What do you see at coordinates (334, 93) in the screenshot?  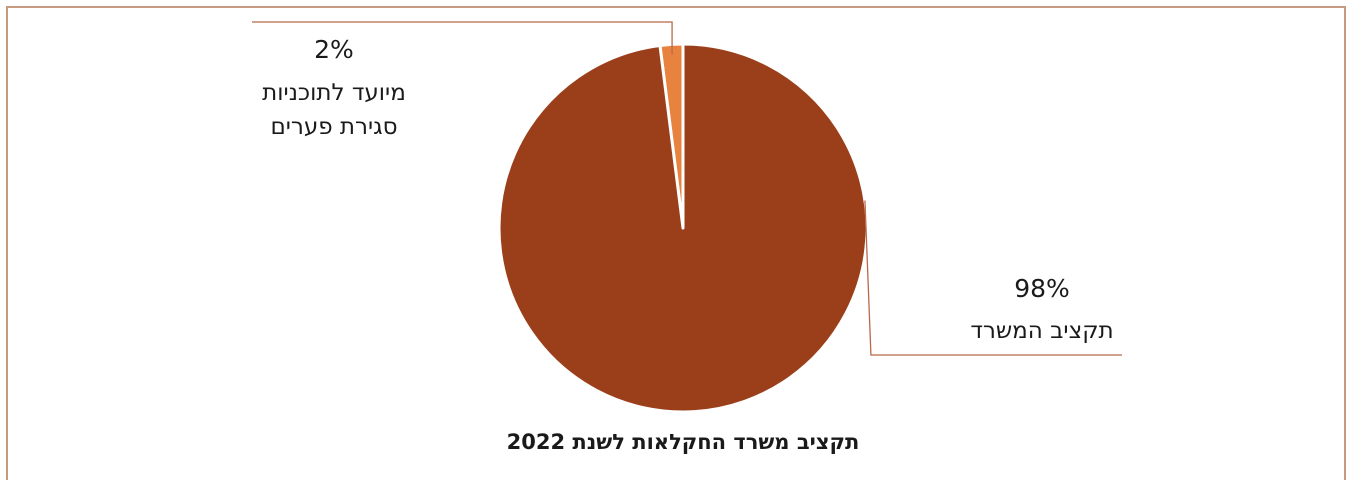 I see `slice-category-label-0-0: מיועד לתוכניות` at bounding box center [334, 93].